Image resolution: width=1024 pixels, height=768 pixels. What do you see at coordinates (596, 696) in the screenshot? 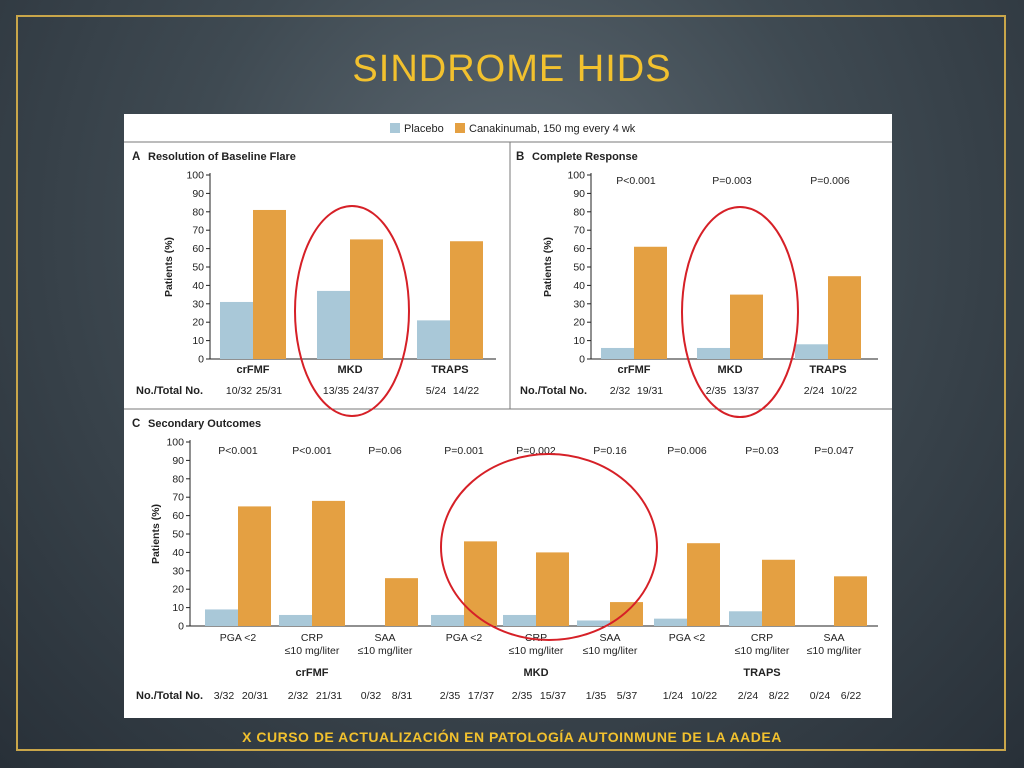
I see `panel-c-count-placebo: 1/35` at bounding box center [596, 696].